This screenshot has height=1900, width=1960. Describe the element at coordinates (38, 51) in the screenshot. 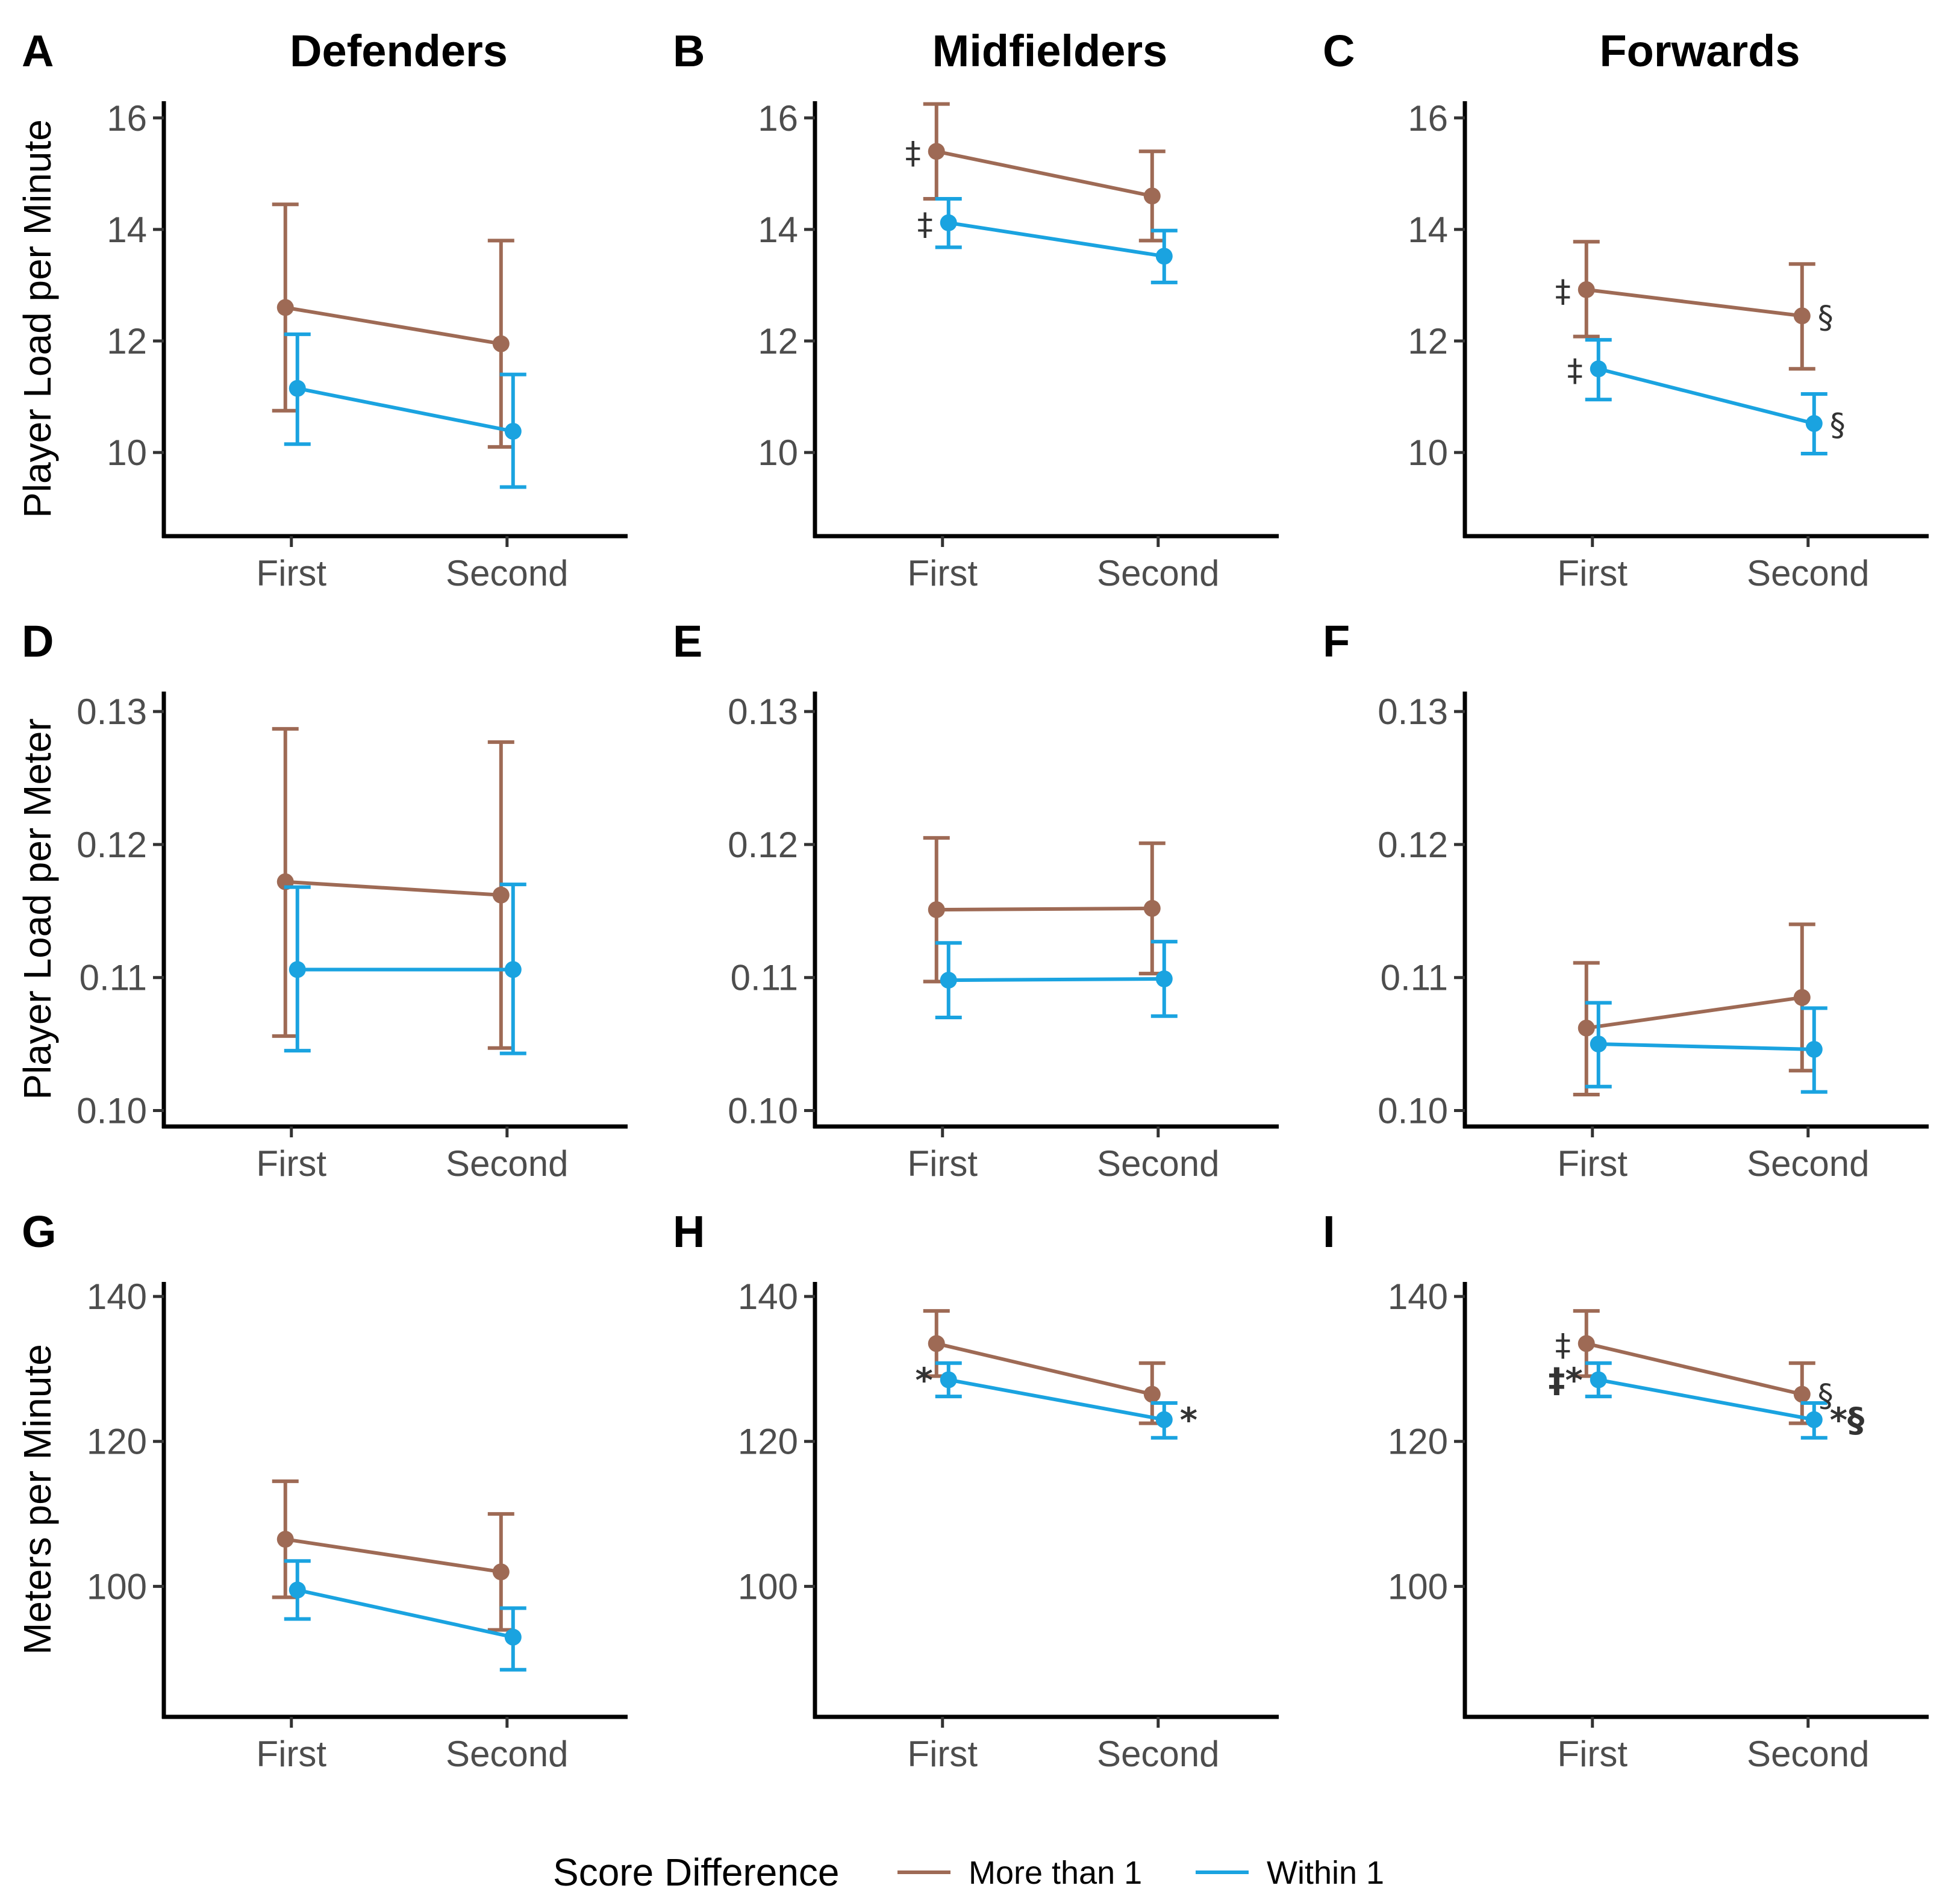

I see `panel-letter: A` at that location.